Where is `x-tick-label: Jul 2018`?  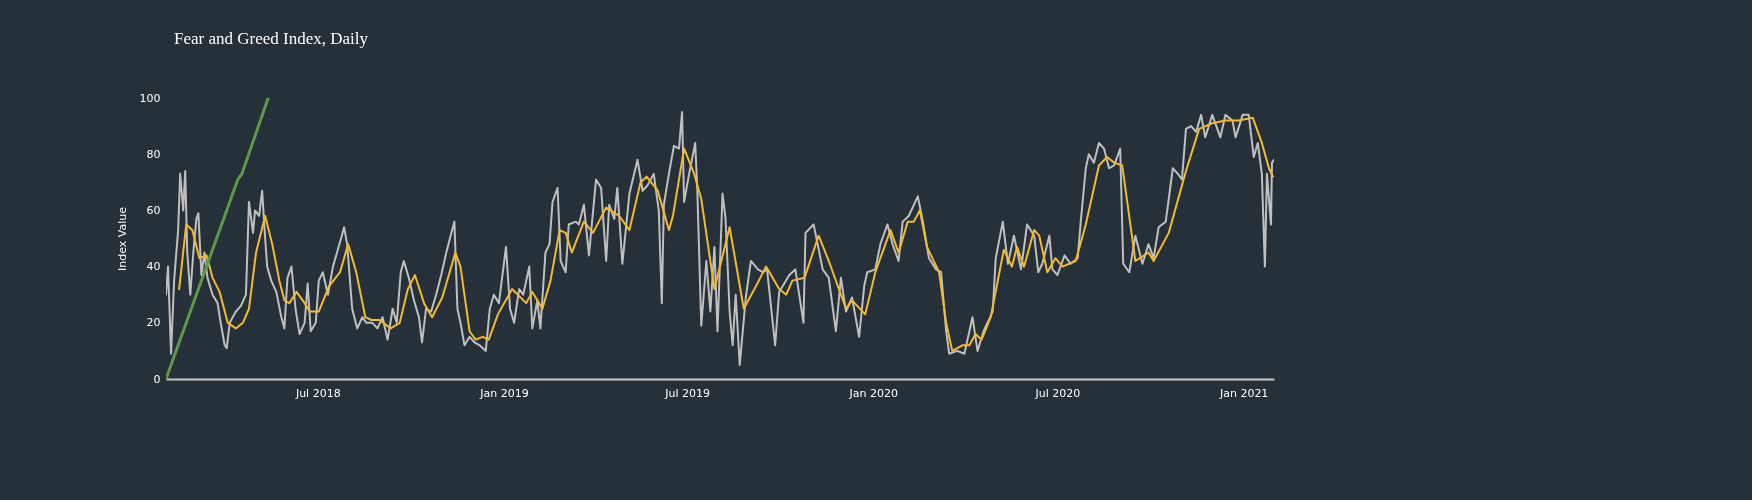 x-tick-label: Jul 2018 is located at coordinates (317, 393).